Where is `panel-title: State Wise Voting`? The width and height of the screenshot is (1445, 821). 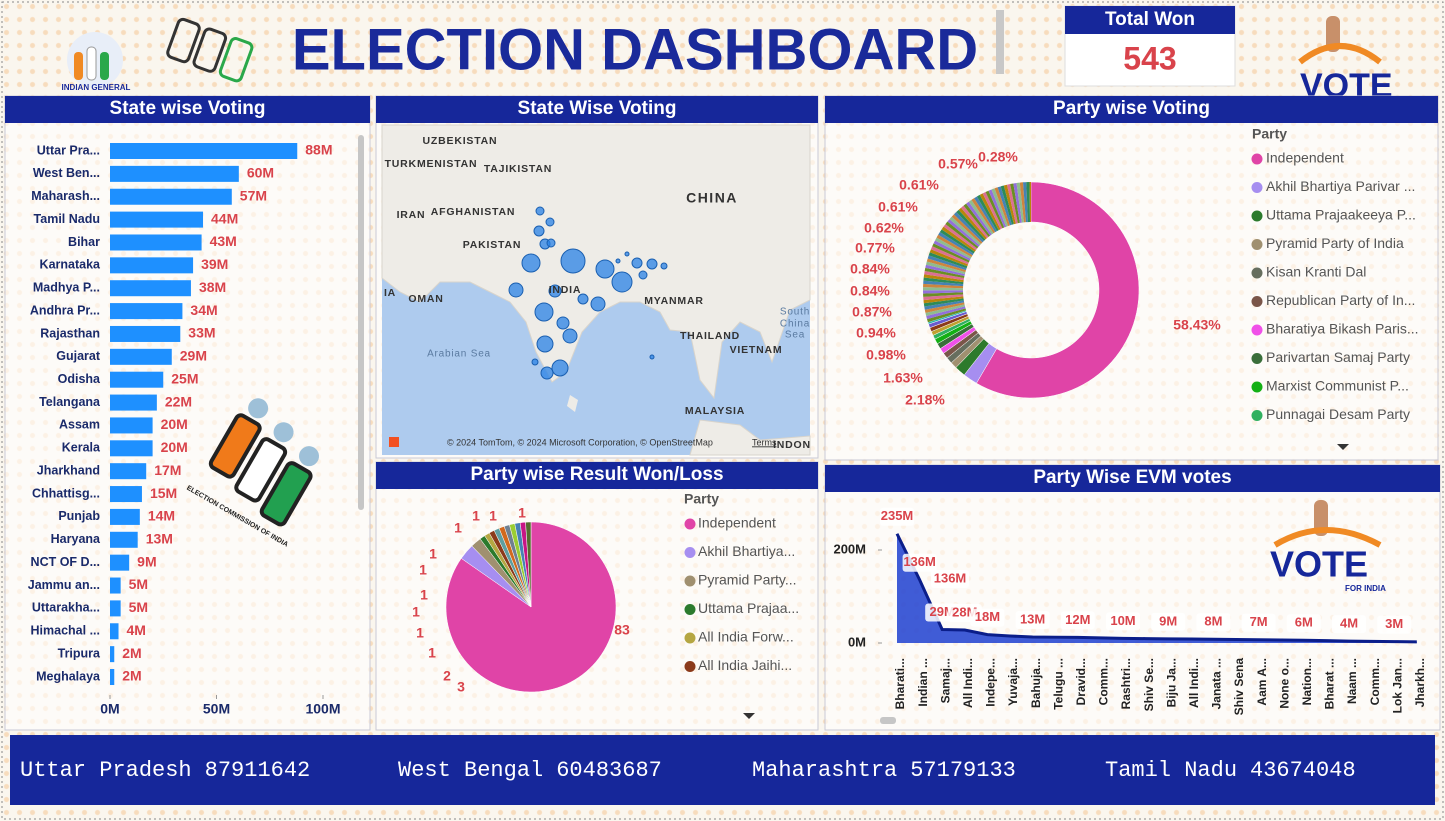 panel-title: State Wise Voting is located at coordinates (597, 108).